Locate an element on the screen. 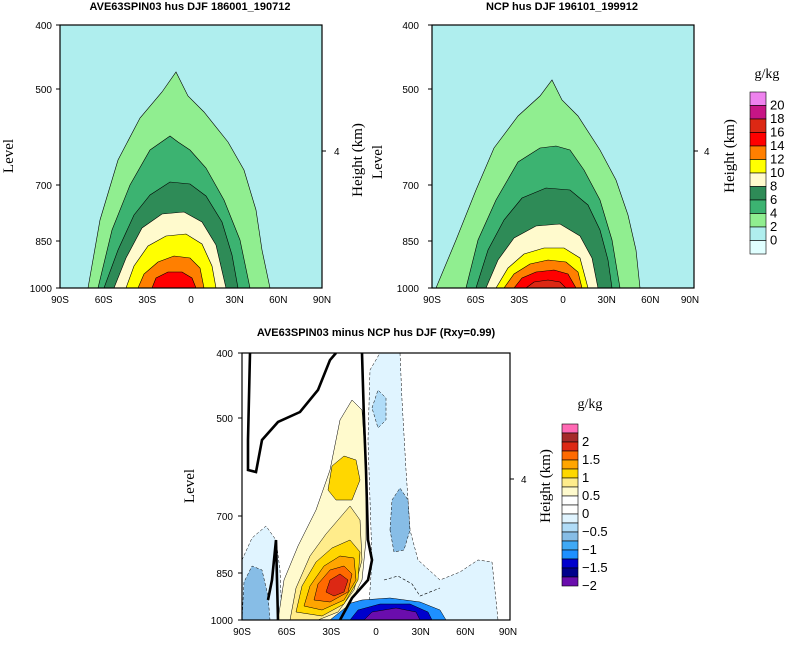 The image size is (790, 652). panel-3-anomaly-pos-red is located at coordinates (337, 585).